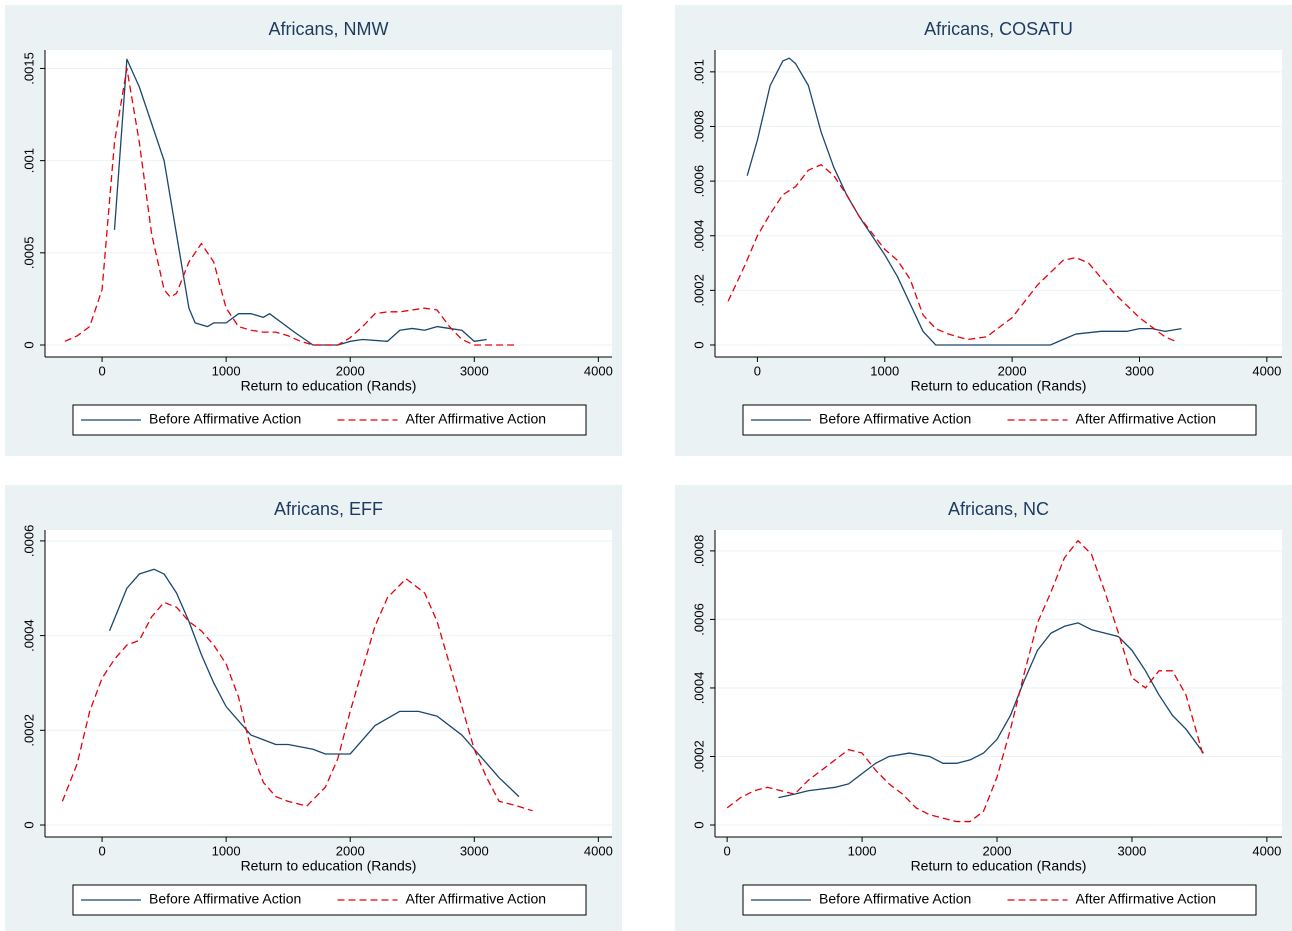 Image resolution: width=1292 pixels, height=931 pixels. I want to click on chart-title: Africans, EFF, so click(328, 509).